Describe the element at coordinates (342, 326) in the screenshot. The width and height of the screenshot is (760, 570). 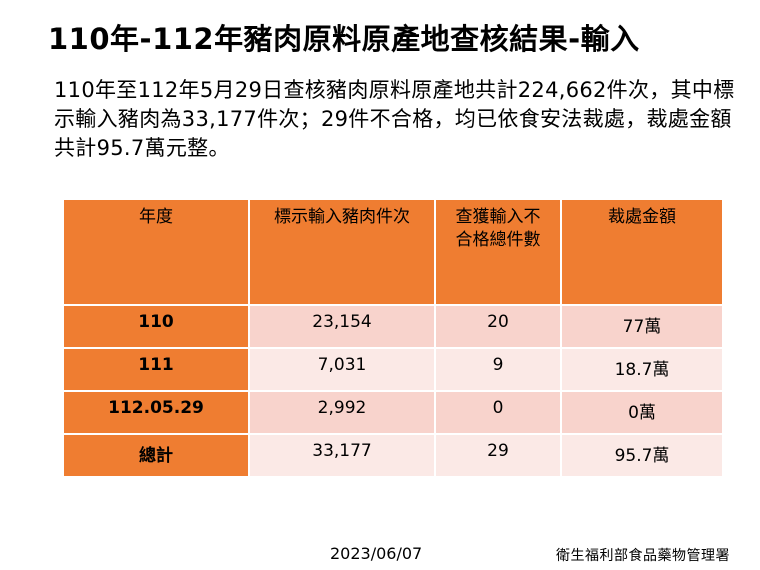
I see `row-import-count: 23,154` at that location.